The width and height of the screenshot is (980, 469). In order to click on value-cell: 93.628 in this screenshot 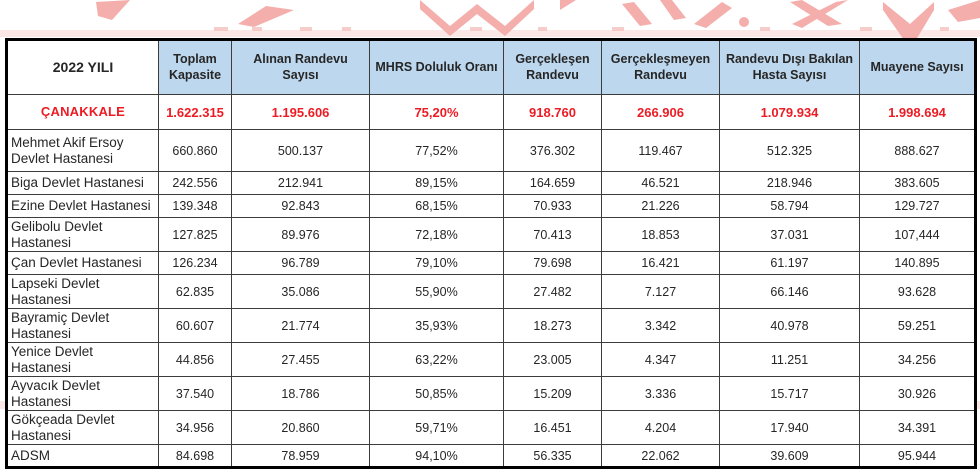, I will do `click(917, 292)`.